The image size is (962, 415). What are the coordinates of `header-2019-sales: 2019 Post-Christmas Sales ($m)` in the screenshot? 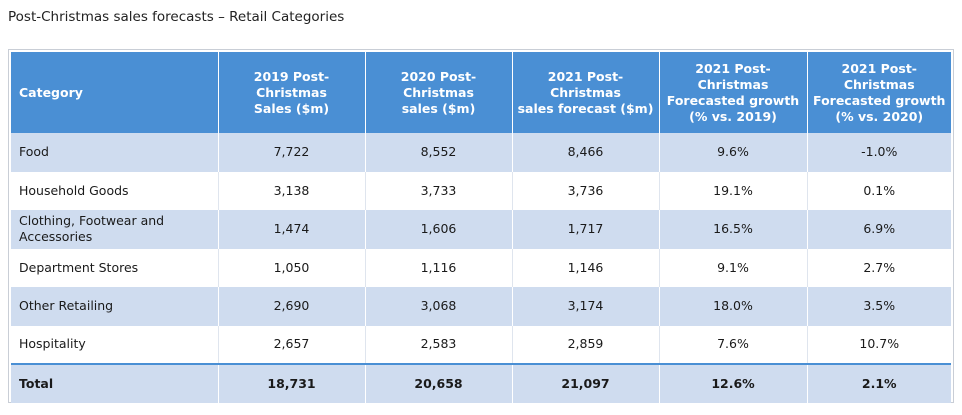 It's located at (292, 92).